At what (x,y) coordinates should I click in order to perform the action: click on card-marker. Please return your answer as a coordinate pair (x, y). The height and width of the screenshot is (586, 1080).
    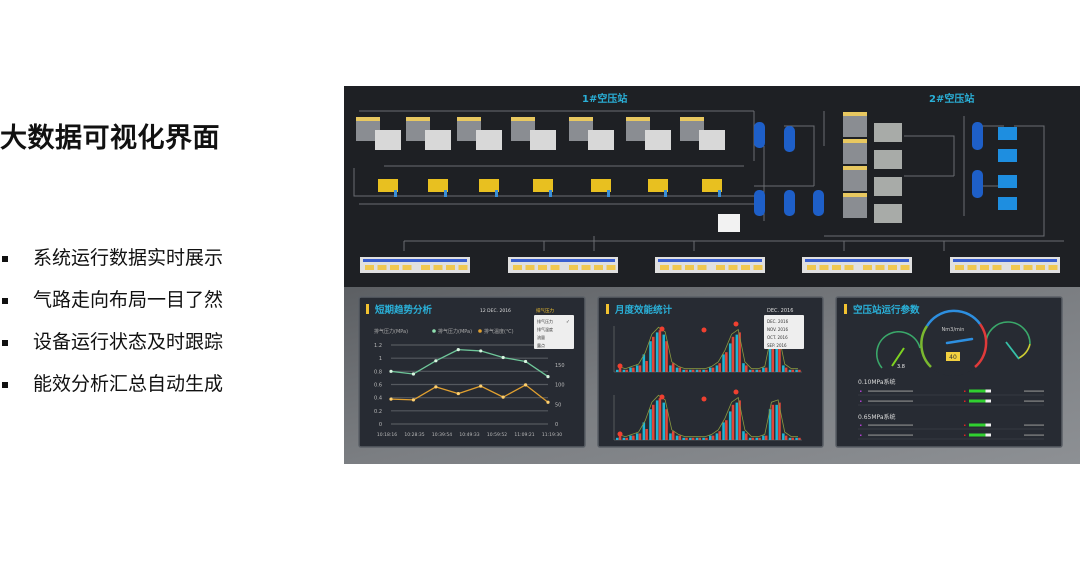
    Looking at the image, I should click on (367, 309).